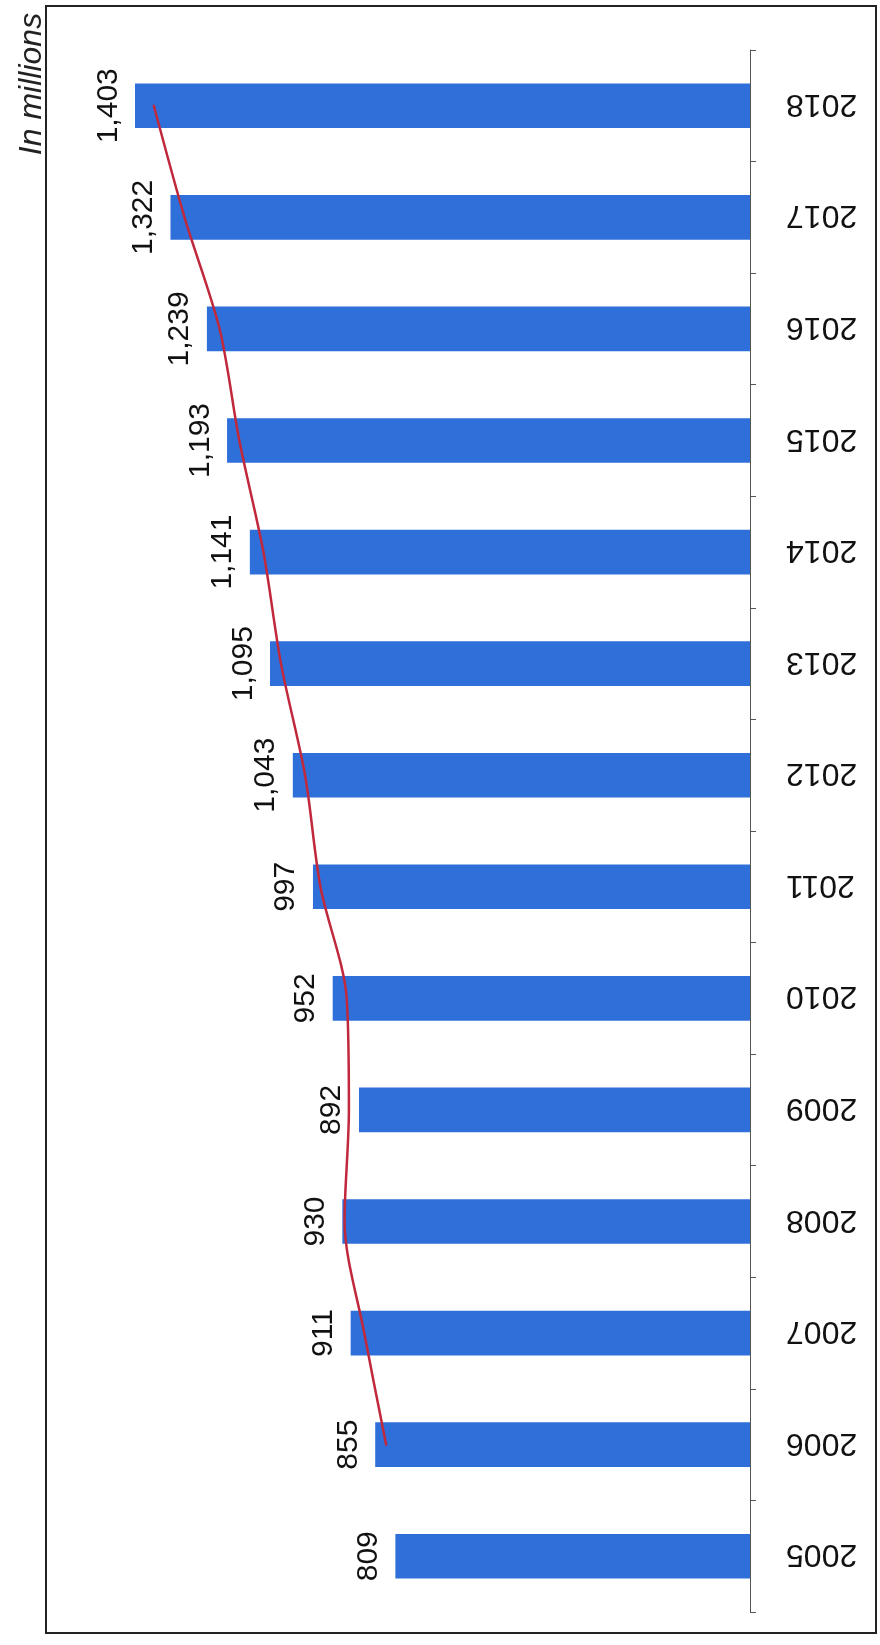 Image resolution: width=880 pixels, height=1645 pixels. Describe the element at coordinates (822, 1333) in the screenshot. I see `y-tick-label: 2007` at that location.